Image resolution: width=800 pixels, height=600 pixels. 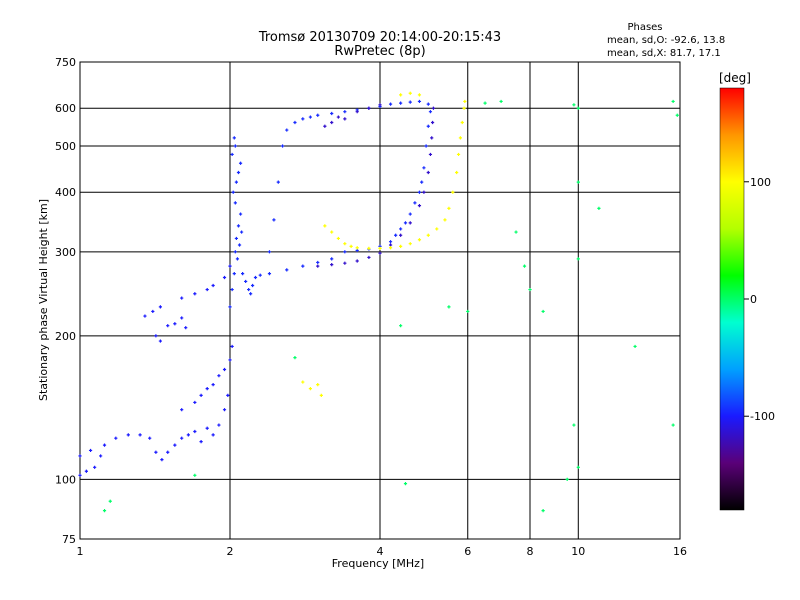 What do you see at coordinates (467, 551) in the screenshot?
I see `x-tick-label: 6` at bounding box center [467, 551].